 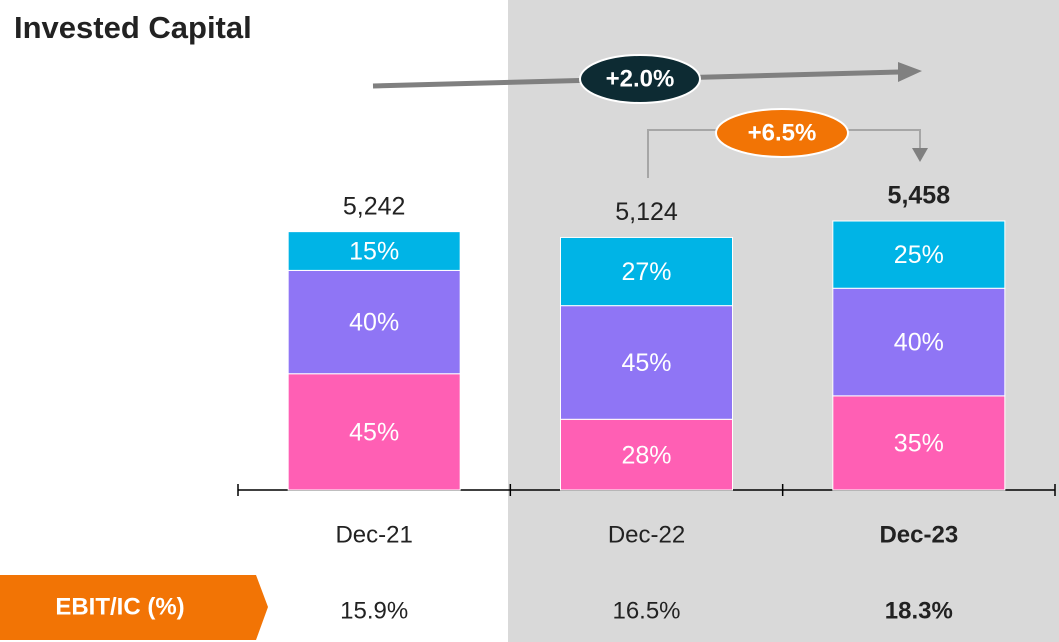 I want to click on segment-label: 35%, so click(x=919, y=444).